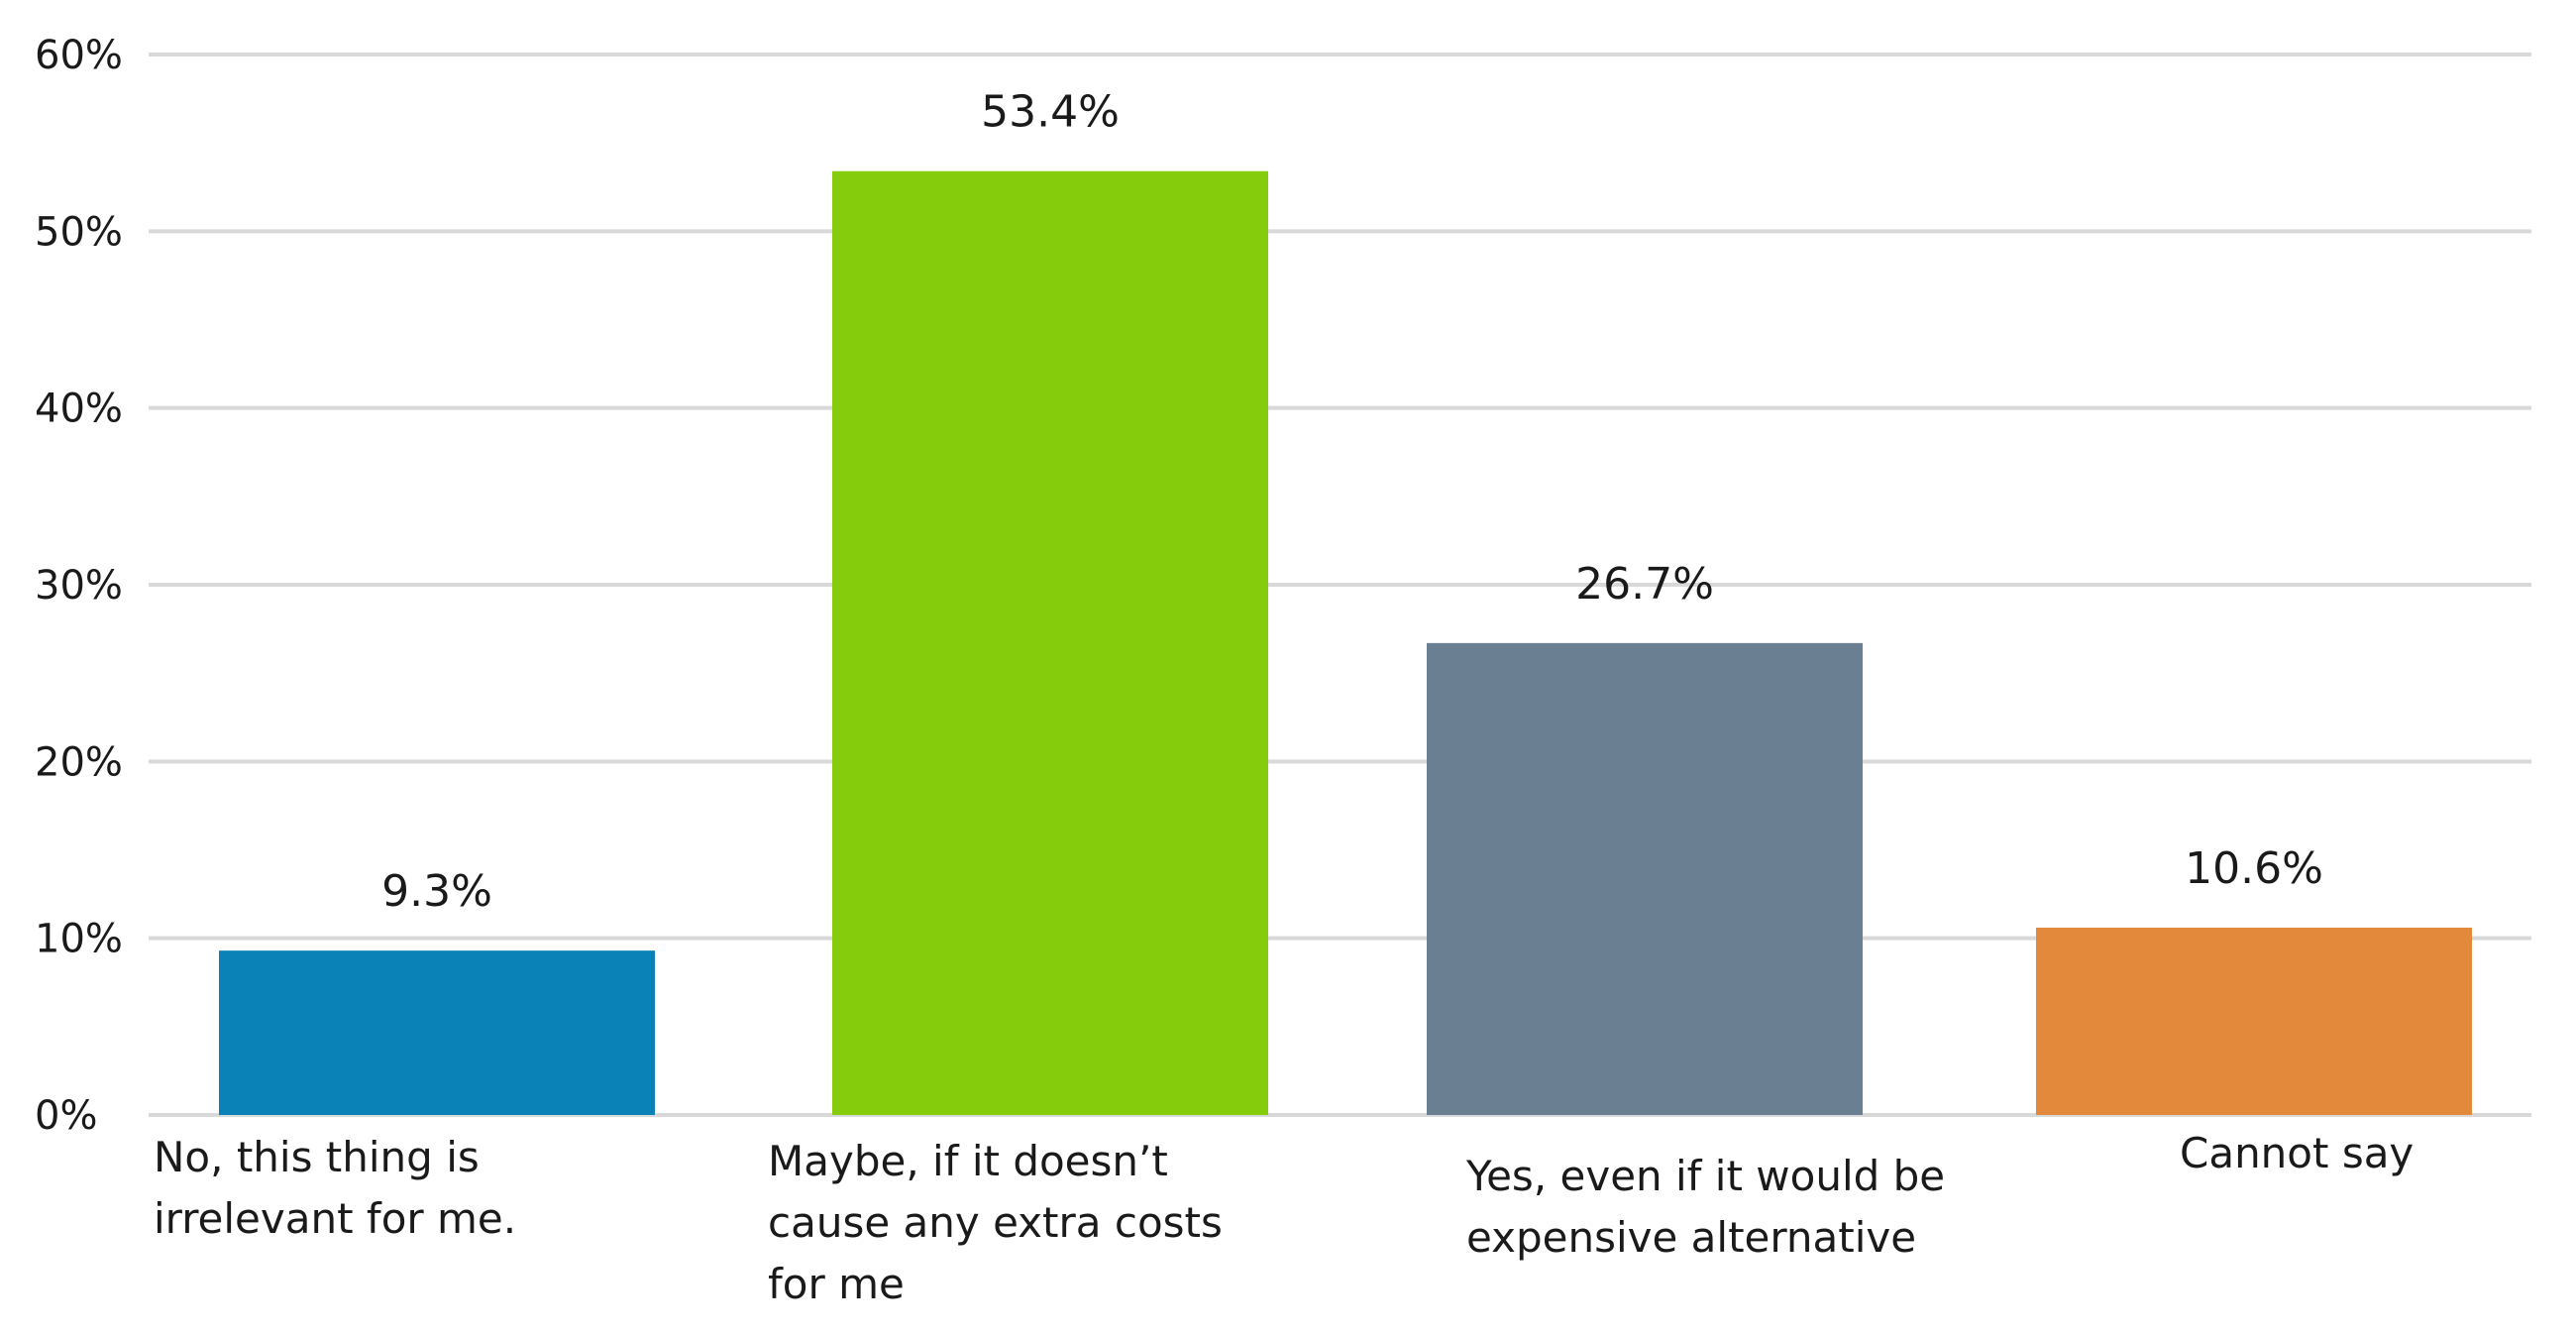 This screenshot has height=1336, width=2576. I want to click on x-category-label-line: cause any extra costs, so click(995, 1222).